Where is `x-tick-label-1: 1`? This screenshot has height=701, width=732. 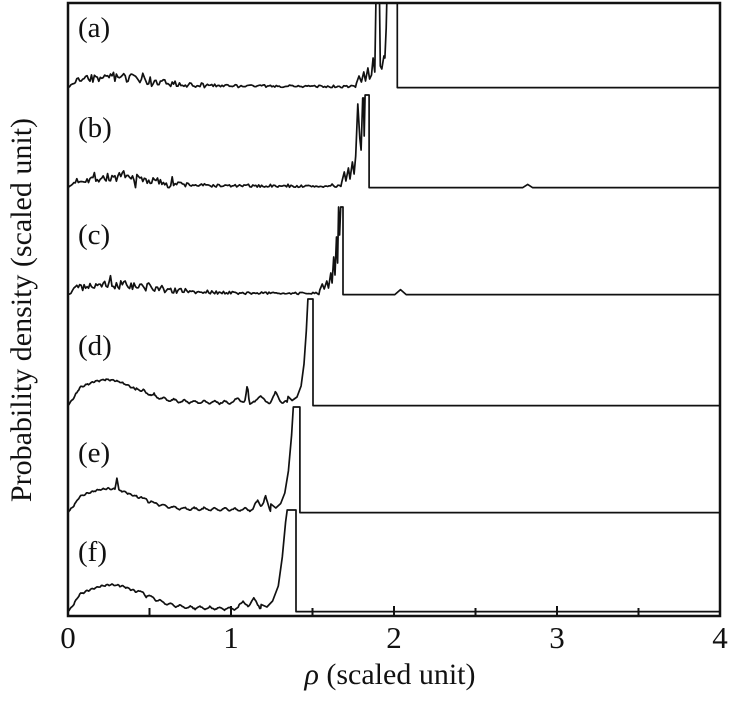
x-tick-label-1: 1 is located at coordinates (231, 637).